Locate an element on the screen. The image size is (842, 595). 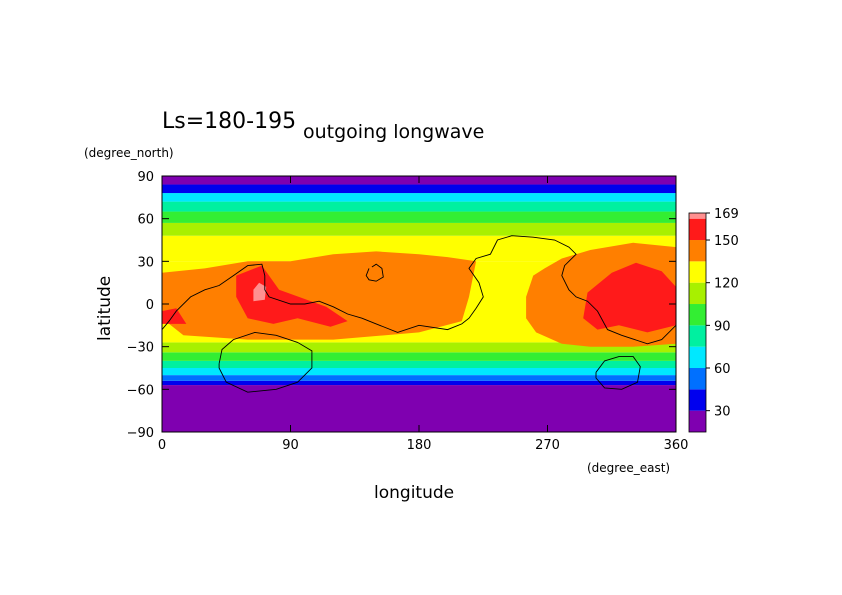
colorbar: 30 60 90 120 150 169 is located at coordinates (713, 320).